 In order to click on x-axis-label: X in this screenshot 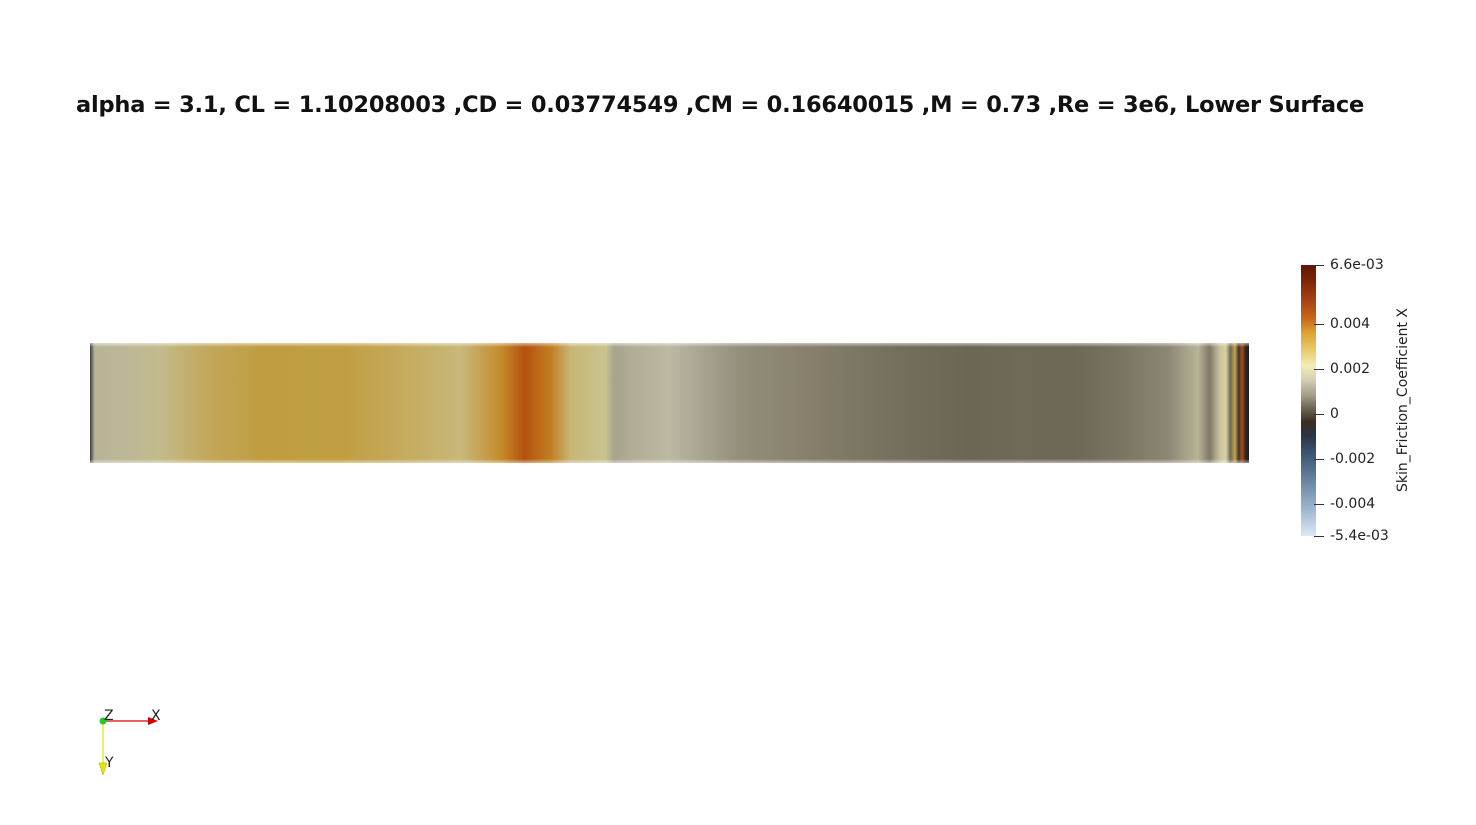, I will do `click(156, 716)`.